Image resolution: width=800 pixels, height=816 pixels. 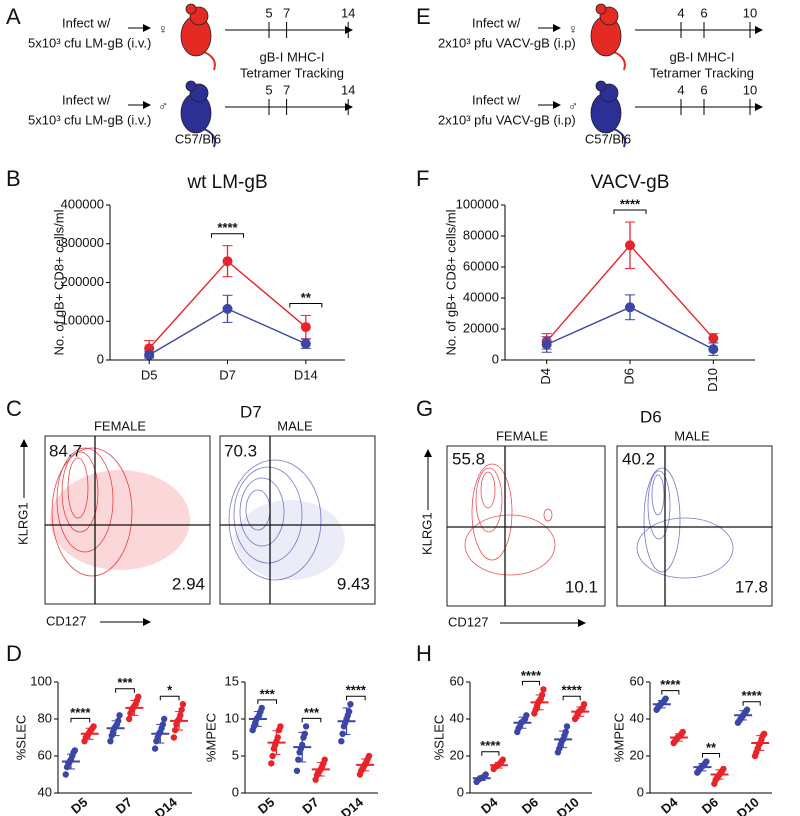 What do you see at coordinates (226, 182) in the screenshot?
I see `chart-title: wt LM-gB` at bounding box center [226, 182].